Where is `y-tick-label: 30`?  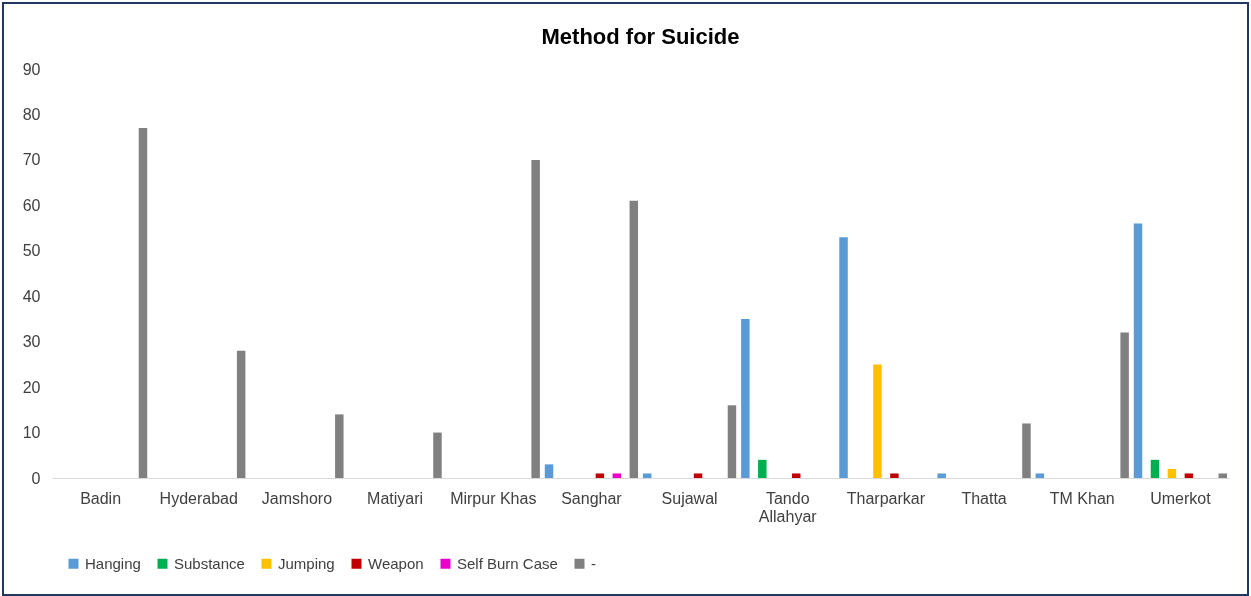 y-tick-label: 30 is located at coordinates (31, 342).